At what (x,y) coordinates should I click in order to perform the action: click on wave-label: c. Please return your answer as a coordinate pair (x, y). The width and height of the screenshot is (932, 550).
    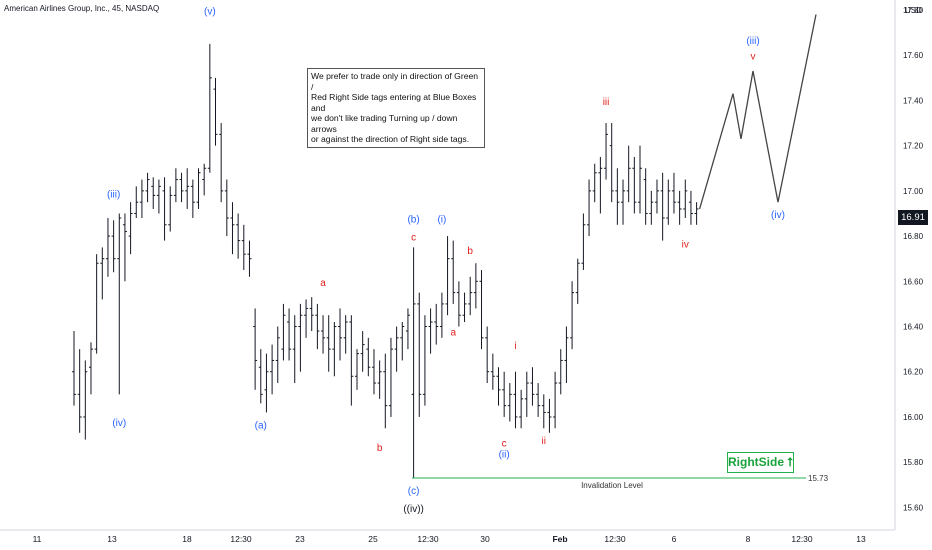
    Looking at the image, I should click on (413, 238).